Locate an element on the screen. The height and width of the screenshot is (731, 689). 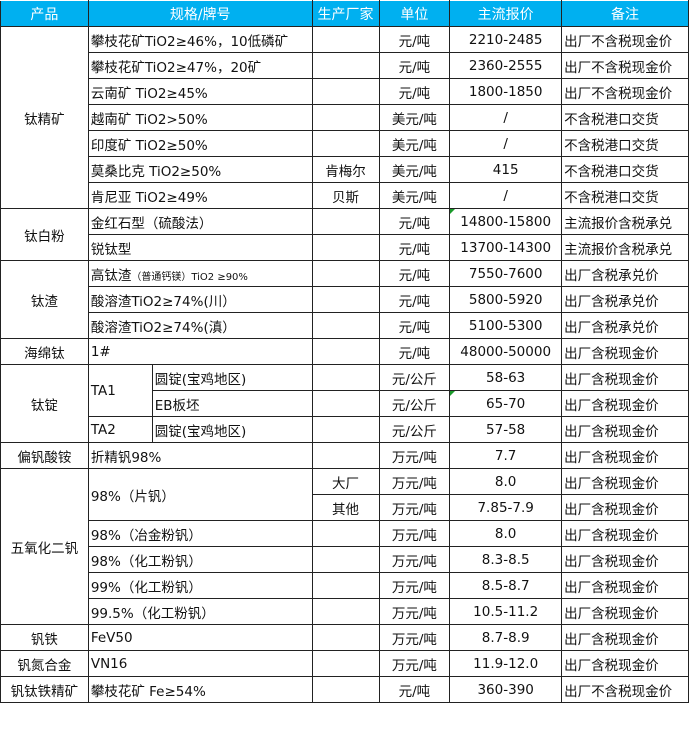
spec-text: 酸溶渣TiO2≥74%(滇） is located at coordinates (163, 327).